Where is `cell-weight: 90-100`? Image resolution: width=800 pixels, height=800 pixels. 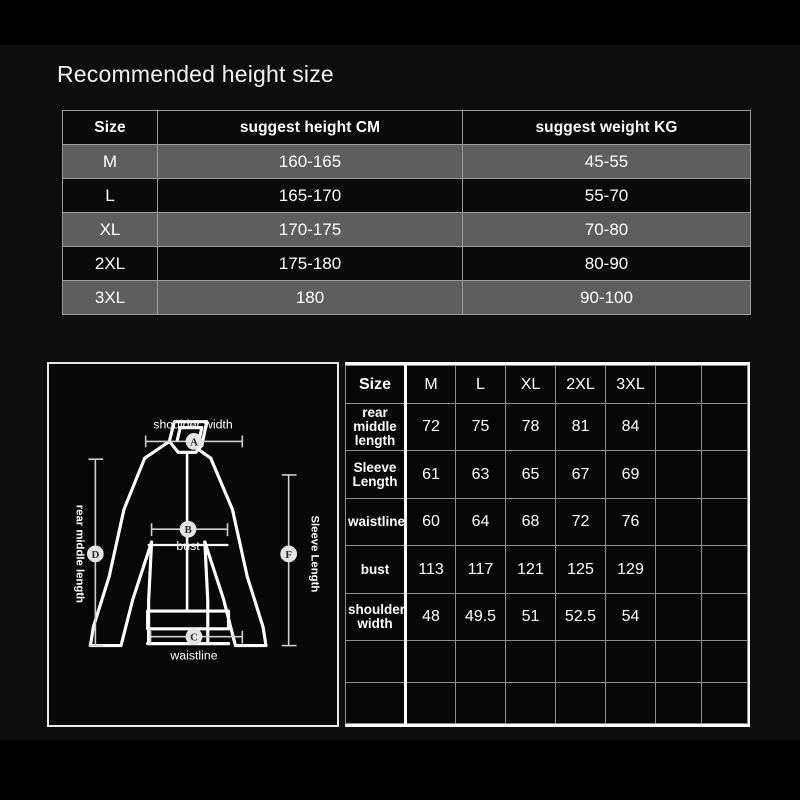
cell-weight: 90-100 is located at coordinates (606, 297).